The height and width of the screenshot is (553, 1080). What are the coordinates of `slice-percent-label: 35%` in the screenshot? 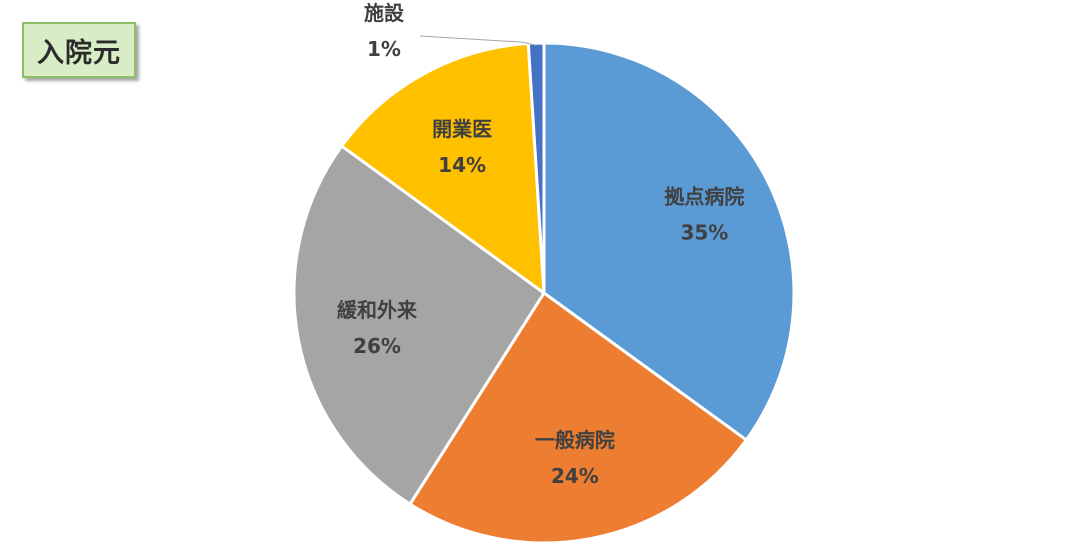 It's located at (704, 232).